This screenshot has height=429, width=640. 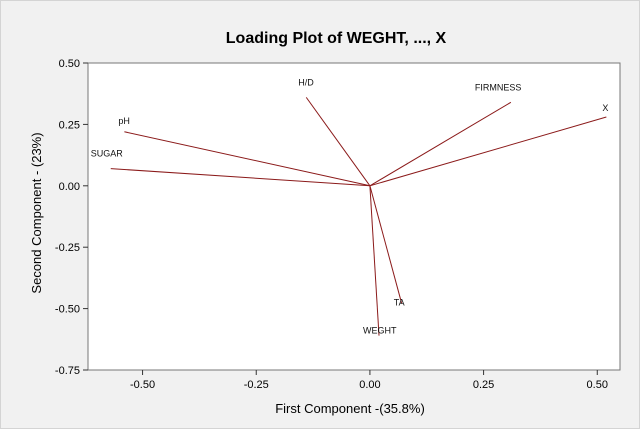 I want to click on loading-label-h-d: H/D, so click(x=306, y=82).